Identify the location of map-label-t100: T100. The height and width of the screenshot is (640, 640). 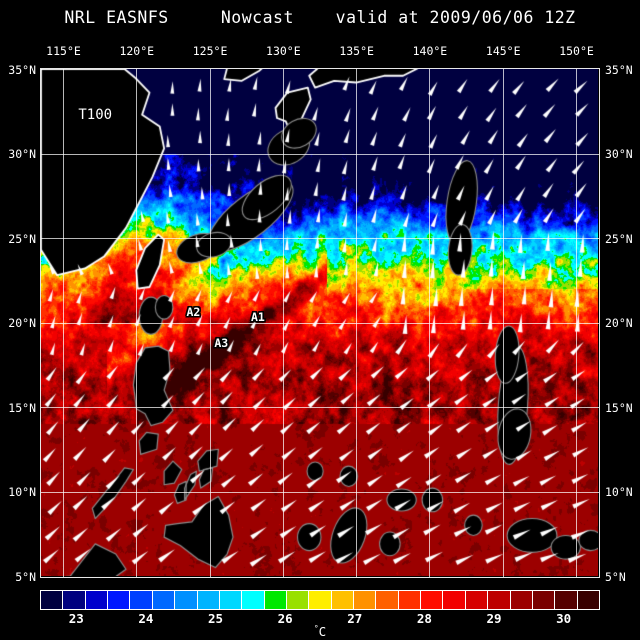
(95, 114).